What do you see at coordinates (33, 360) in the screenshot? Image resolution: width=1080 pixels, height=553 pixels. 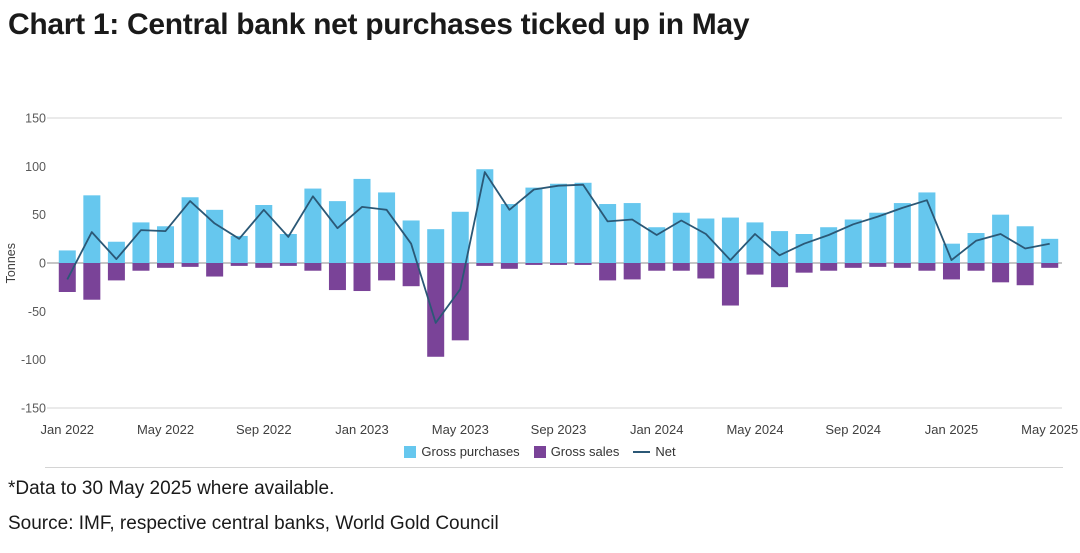 I see `y-tick-label: -100` at bounding box center [33, 360].